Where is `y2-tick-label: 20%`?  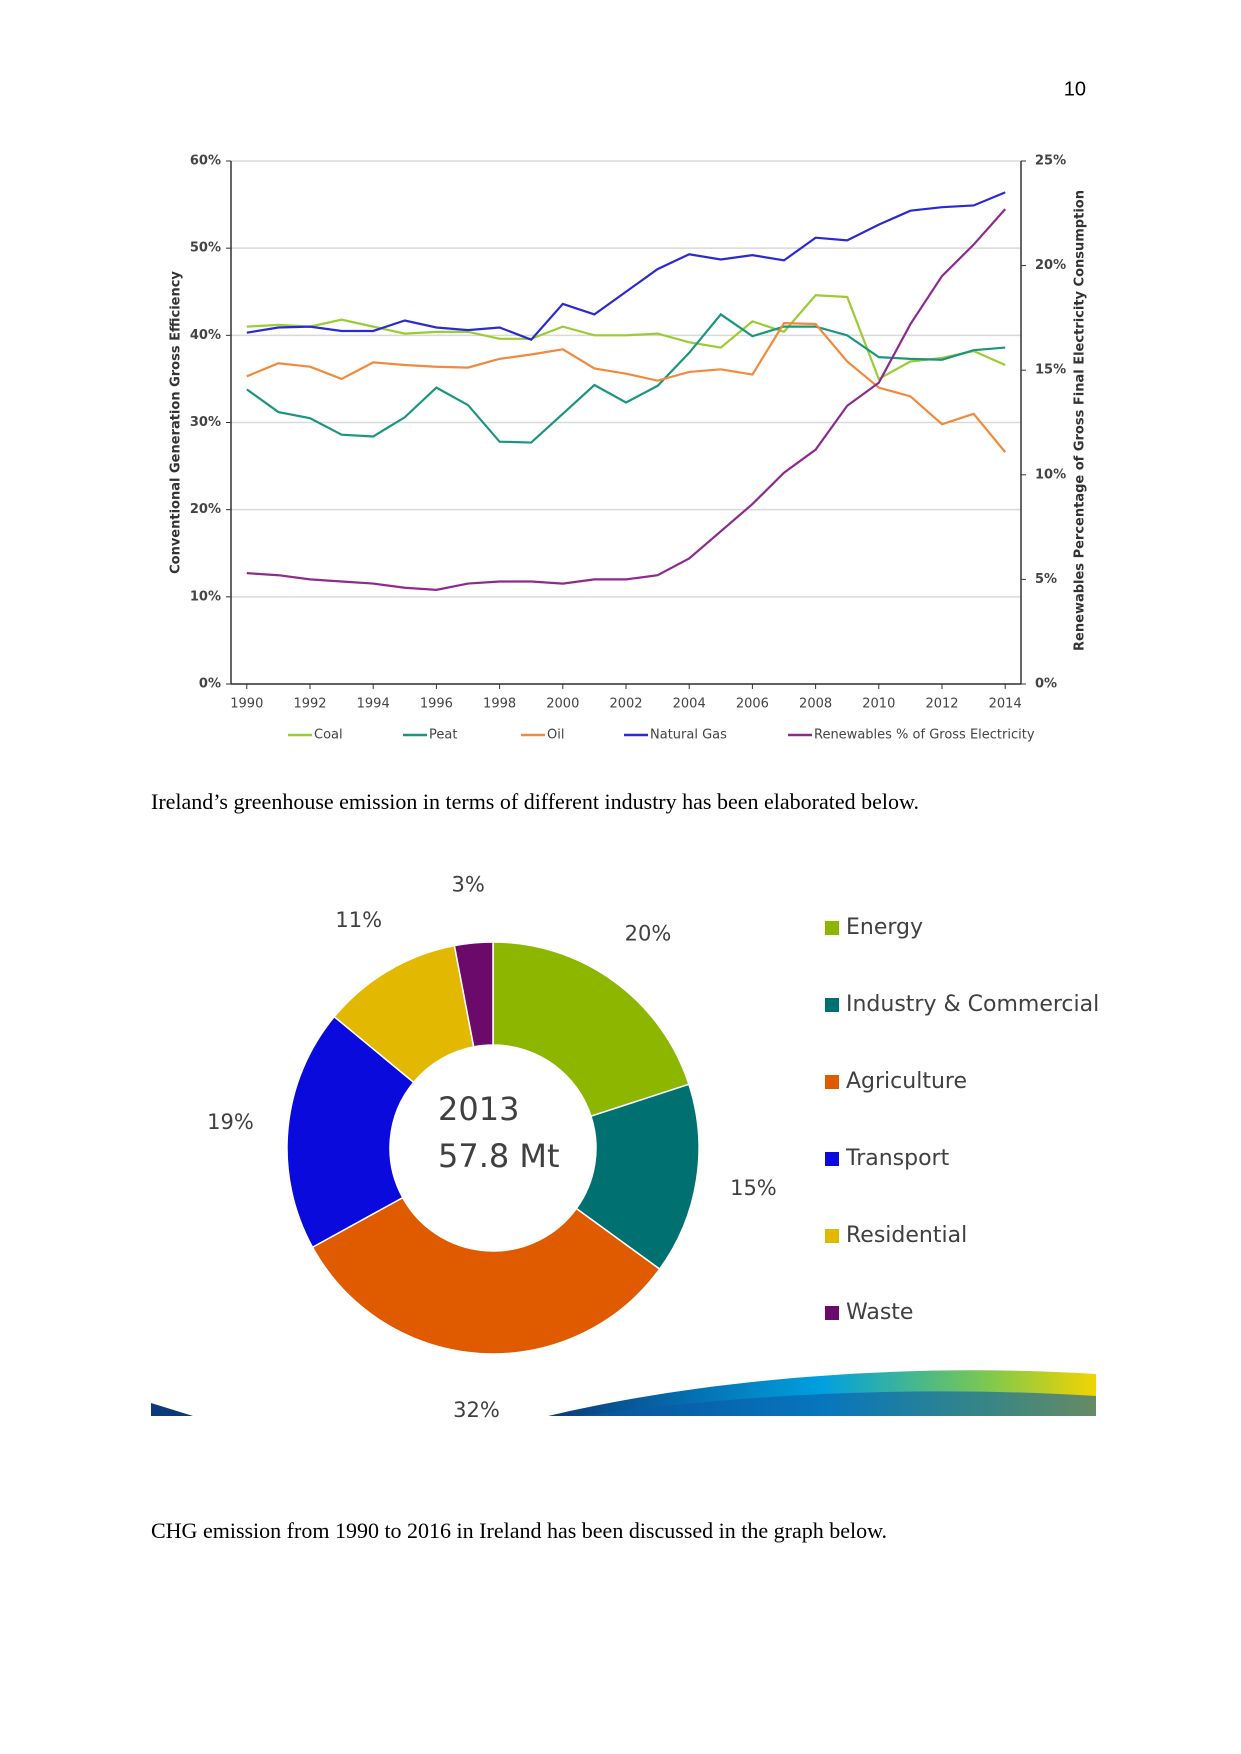 y2-tick-label: 20% is located at coordinates (1050, 265).